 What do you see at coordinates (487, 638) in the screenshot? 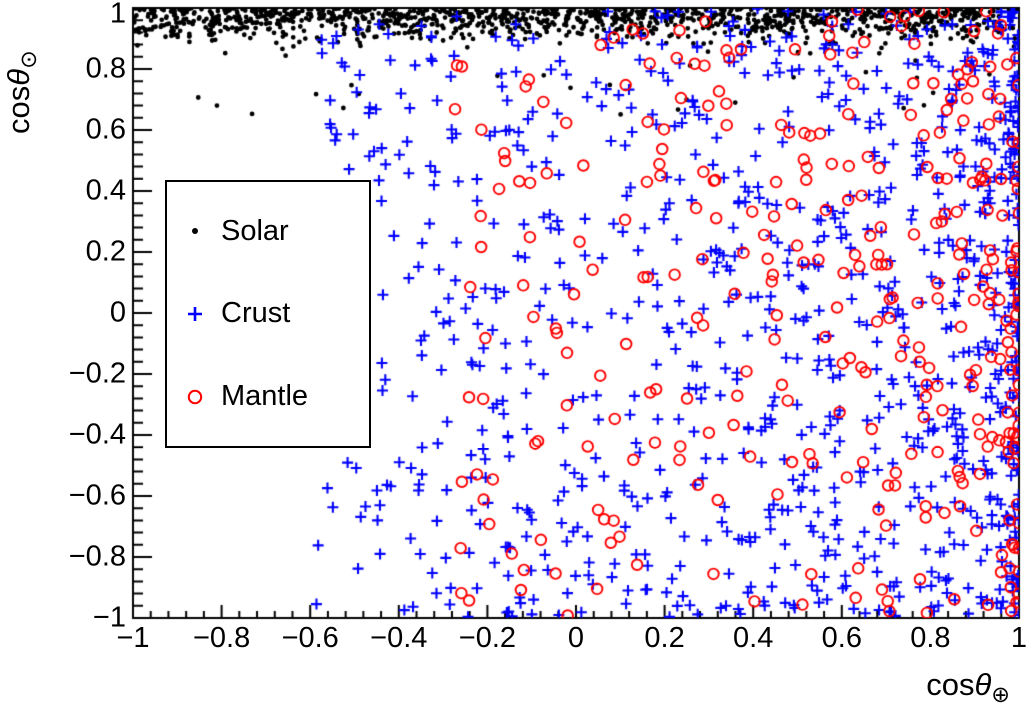
I see `x-tick-label: −0.2` at bounding box center [487, 638].